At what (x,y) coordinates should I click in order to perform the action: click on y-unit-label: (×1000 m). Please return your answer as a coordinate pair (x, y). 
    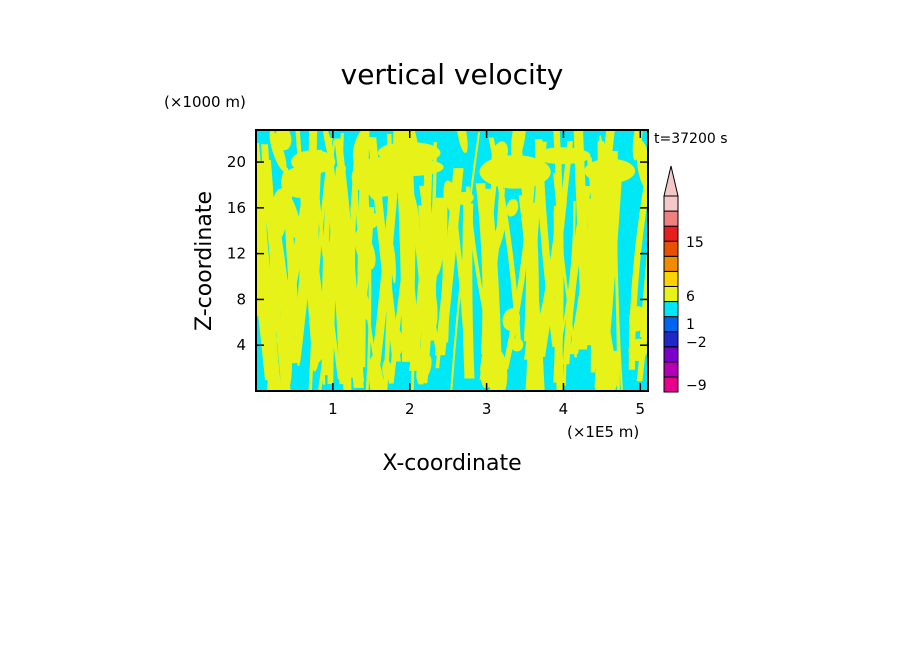
    Looking at the image, I should click on (205, 102).